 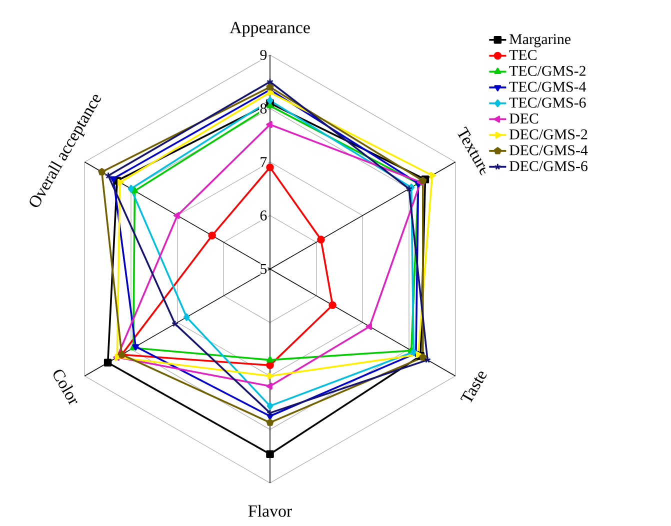 What do you see at coordinates (547, 71) in the screenshot?
I see `legend-label: TEC/GMS-2` at bounding box center [547, 71].